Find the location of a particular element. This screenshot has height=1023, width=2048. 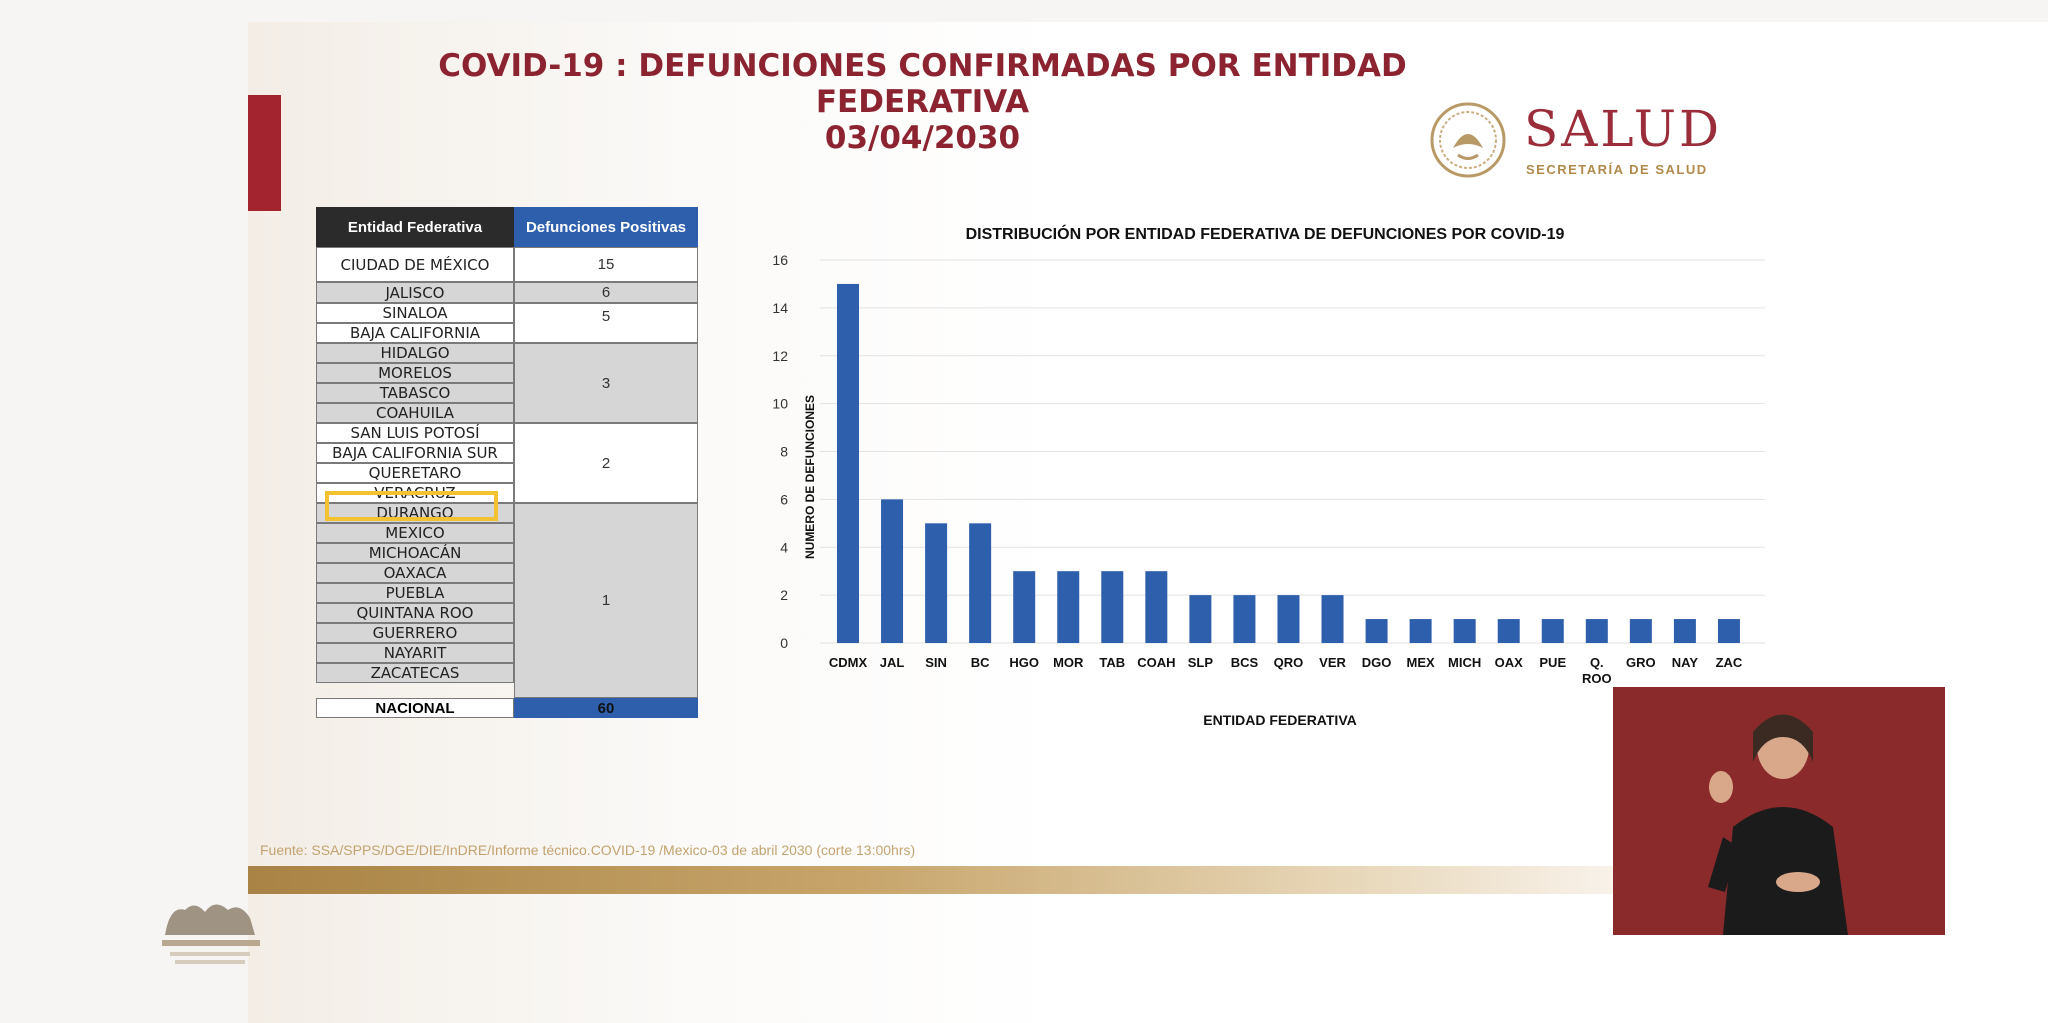

table-row-entity: BAJA CALIFORNIA is located at coordinates (415, 333).